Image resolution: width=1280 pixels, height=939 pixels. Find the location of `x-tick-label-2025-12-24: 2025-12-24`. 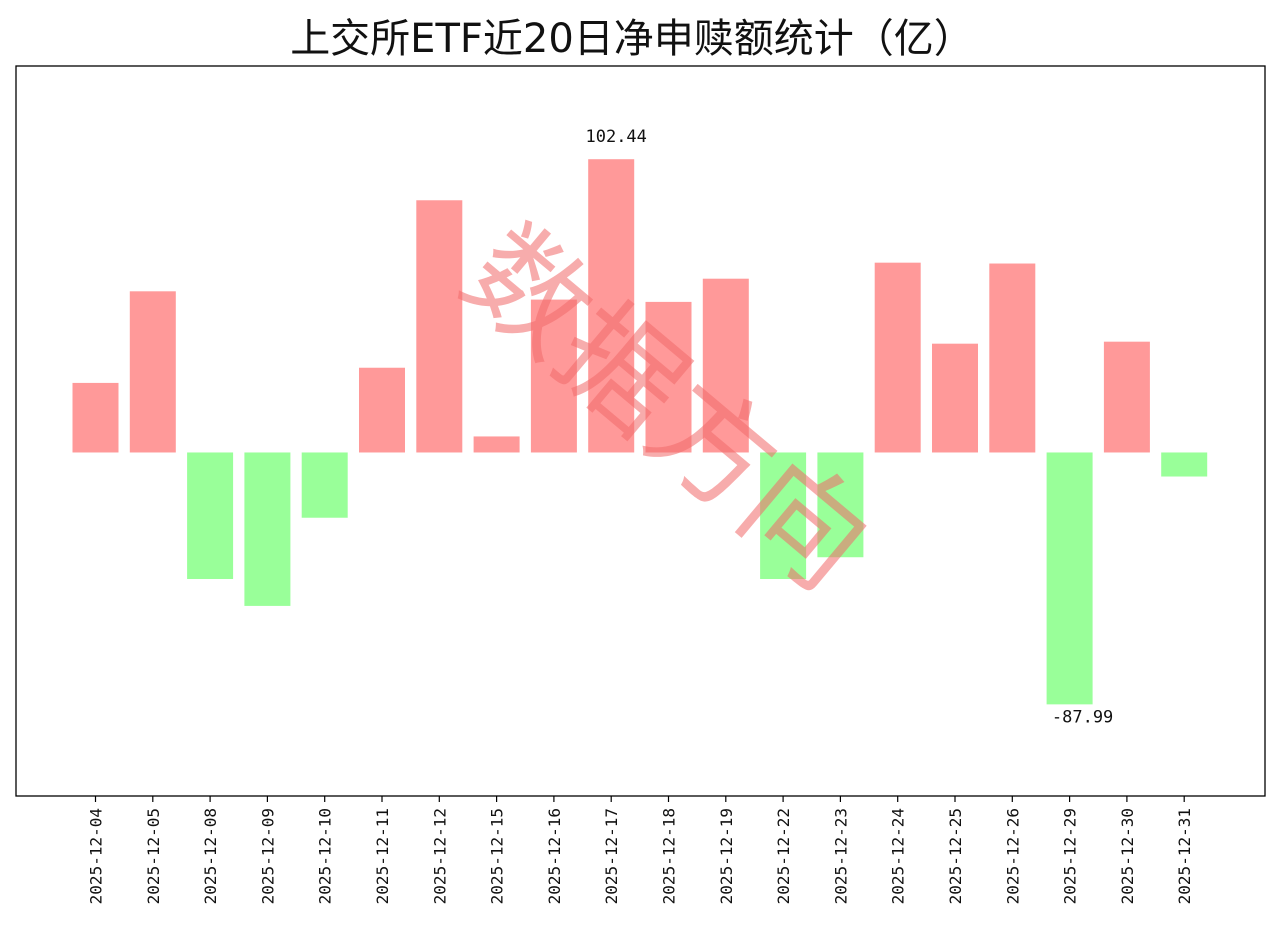

x-tick-label-2025-12-24: 2025-12-24 is located at coordinates (898, 856).